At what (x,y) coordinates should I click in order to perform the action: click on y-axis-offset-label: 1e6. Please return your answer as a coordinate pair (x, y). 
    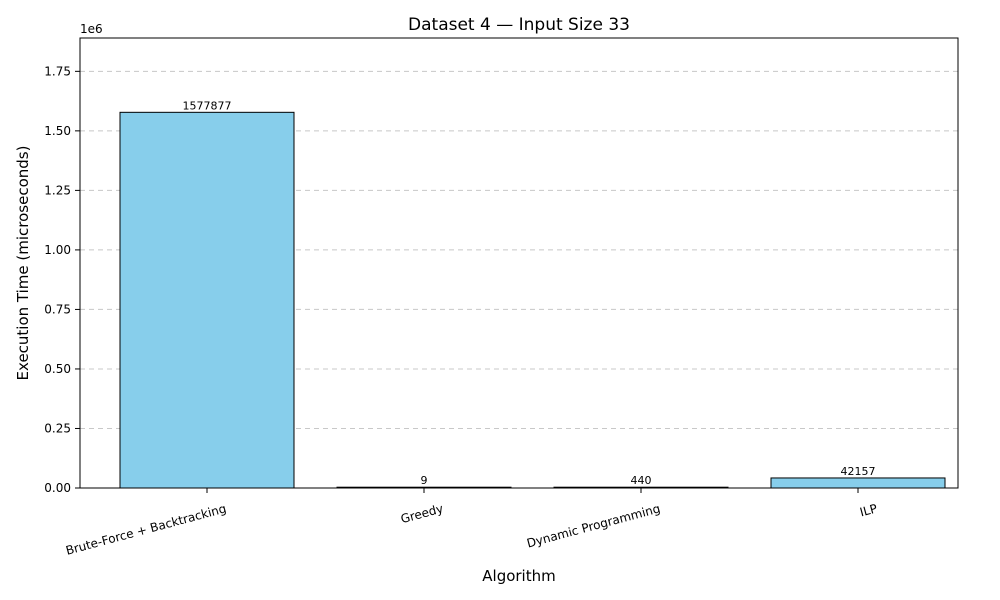
    Looking at the image, I should click on (91, 29).